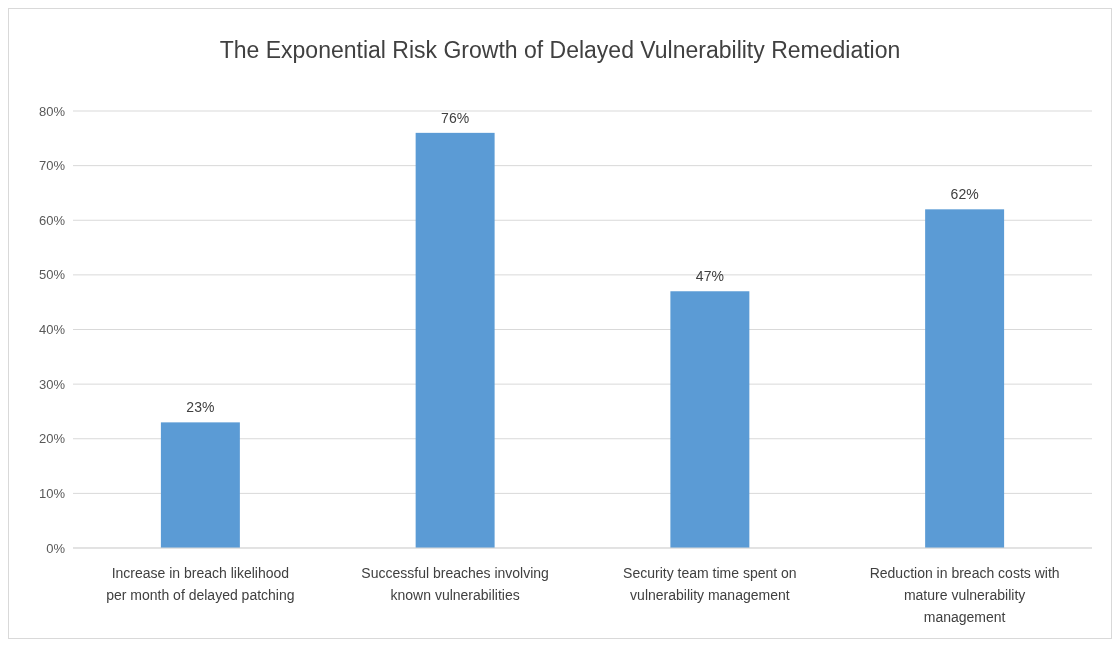  What do you see at coordinates (455, 584) in the screenshot?
I see `x-tick-label: Successful breaches involving known vulnerabilities` at bounding box center [455, 584].